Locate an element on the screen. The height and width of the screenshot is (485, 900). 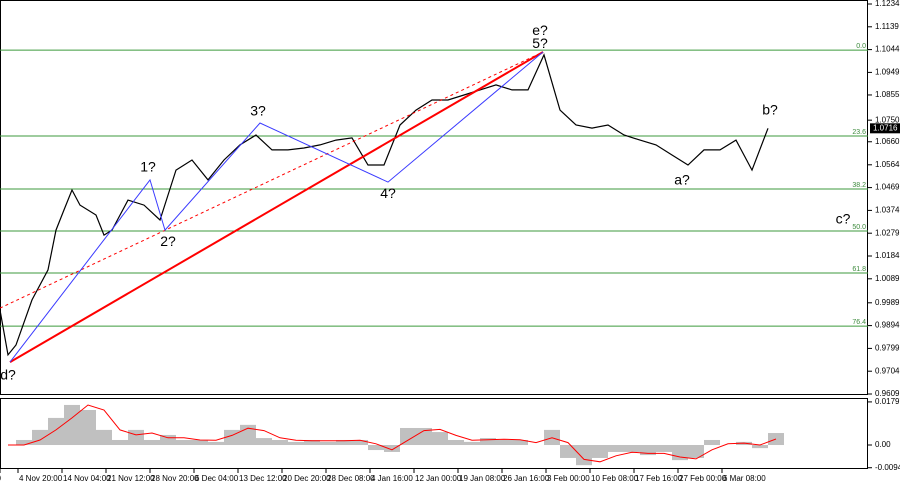
last-price-box is located at coordinates (885, 128).